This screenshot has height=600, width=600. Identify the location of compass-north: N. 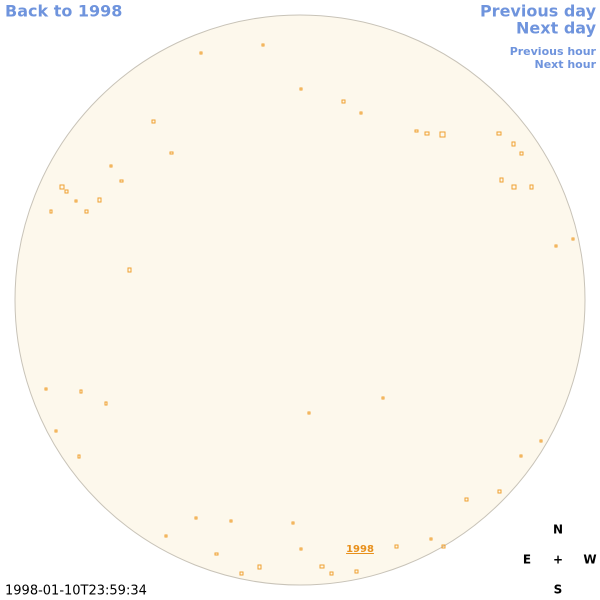
(558, 530).